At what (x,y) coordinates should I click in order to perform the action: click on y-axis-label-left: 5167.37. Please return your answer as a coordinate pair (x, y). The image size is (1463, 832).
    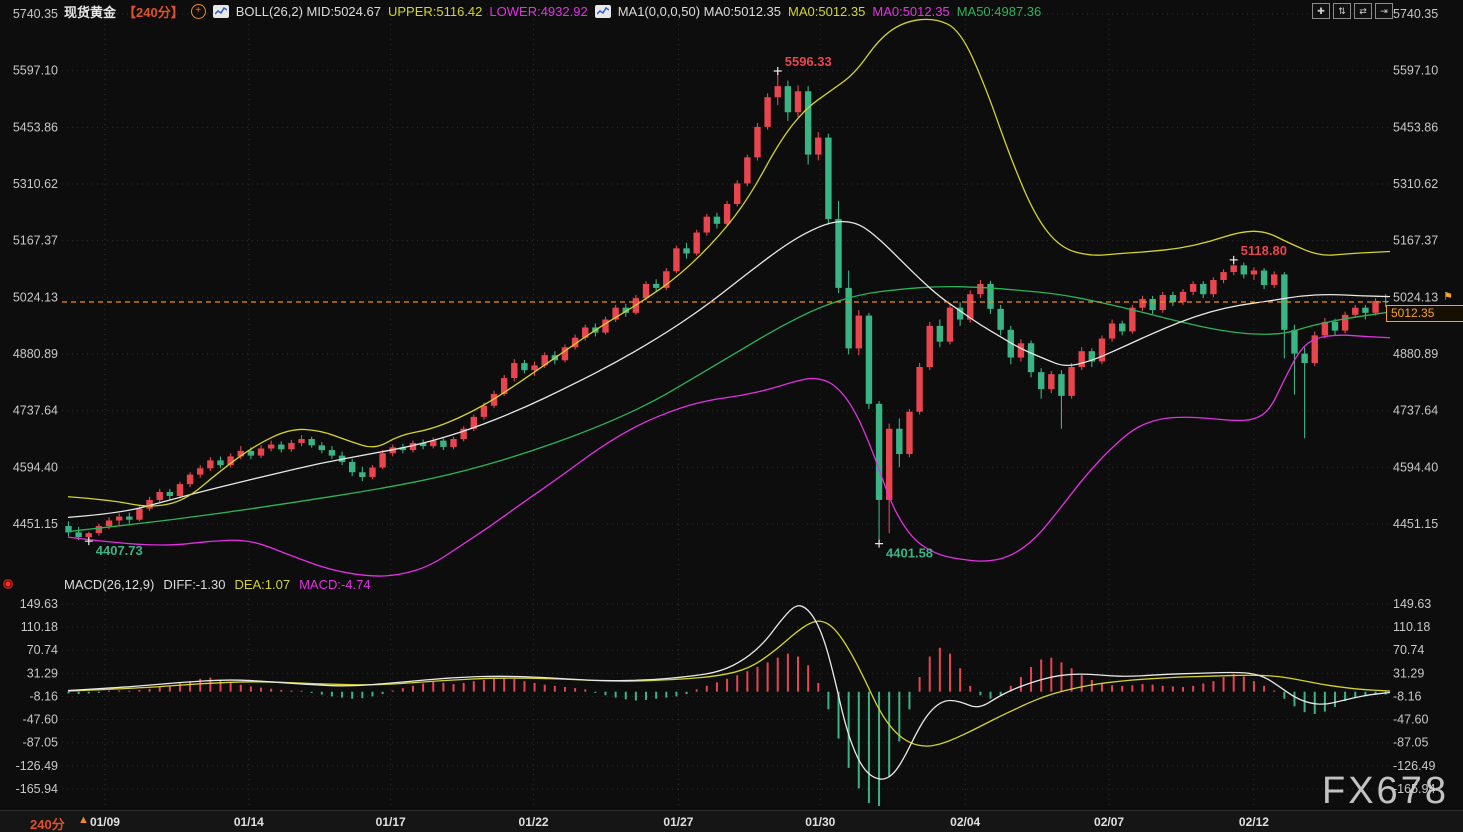
    Looking at the image, I should click on (35, 241).